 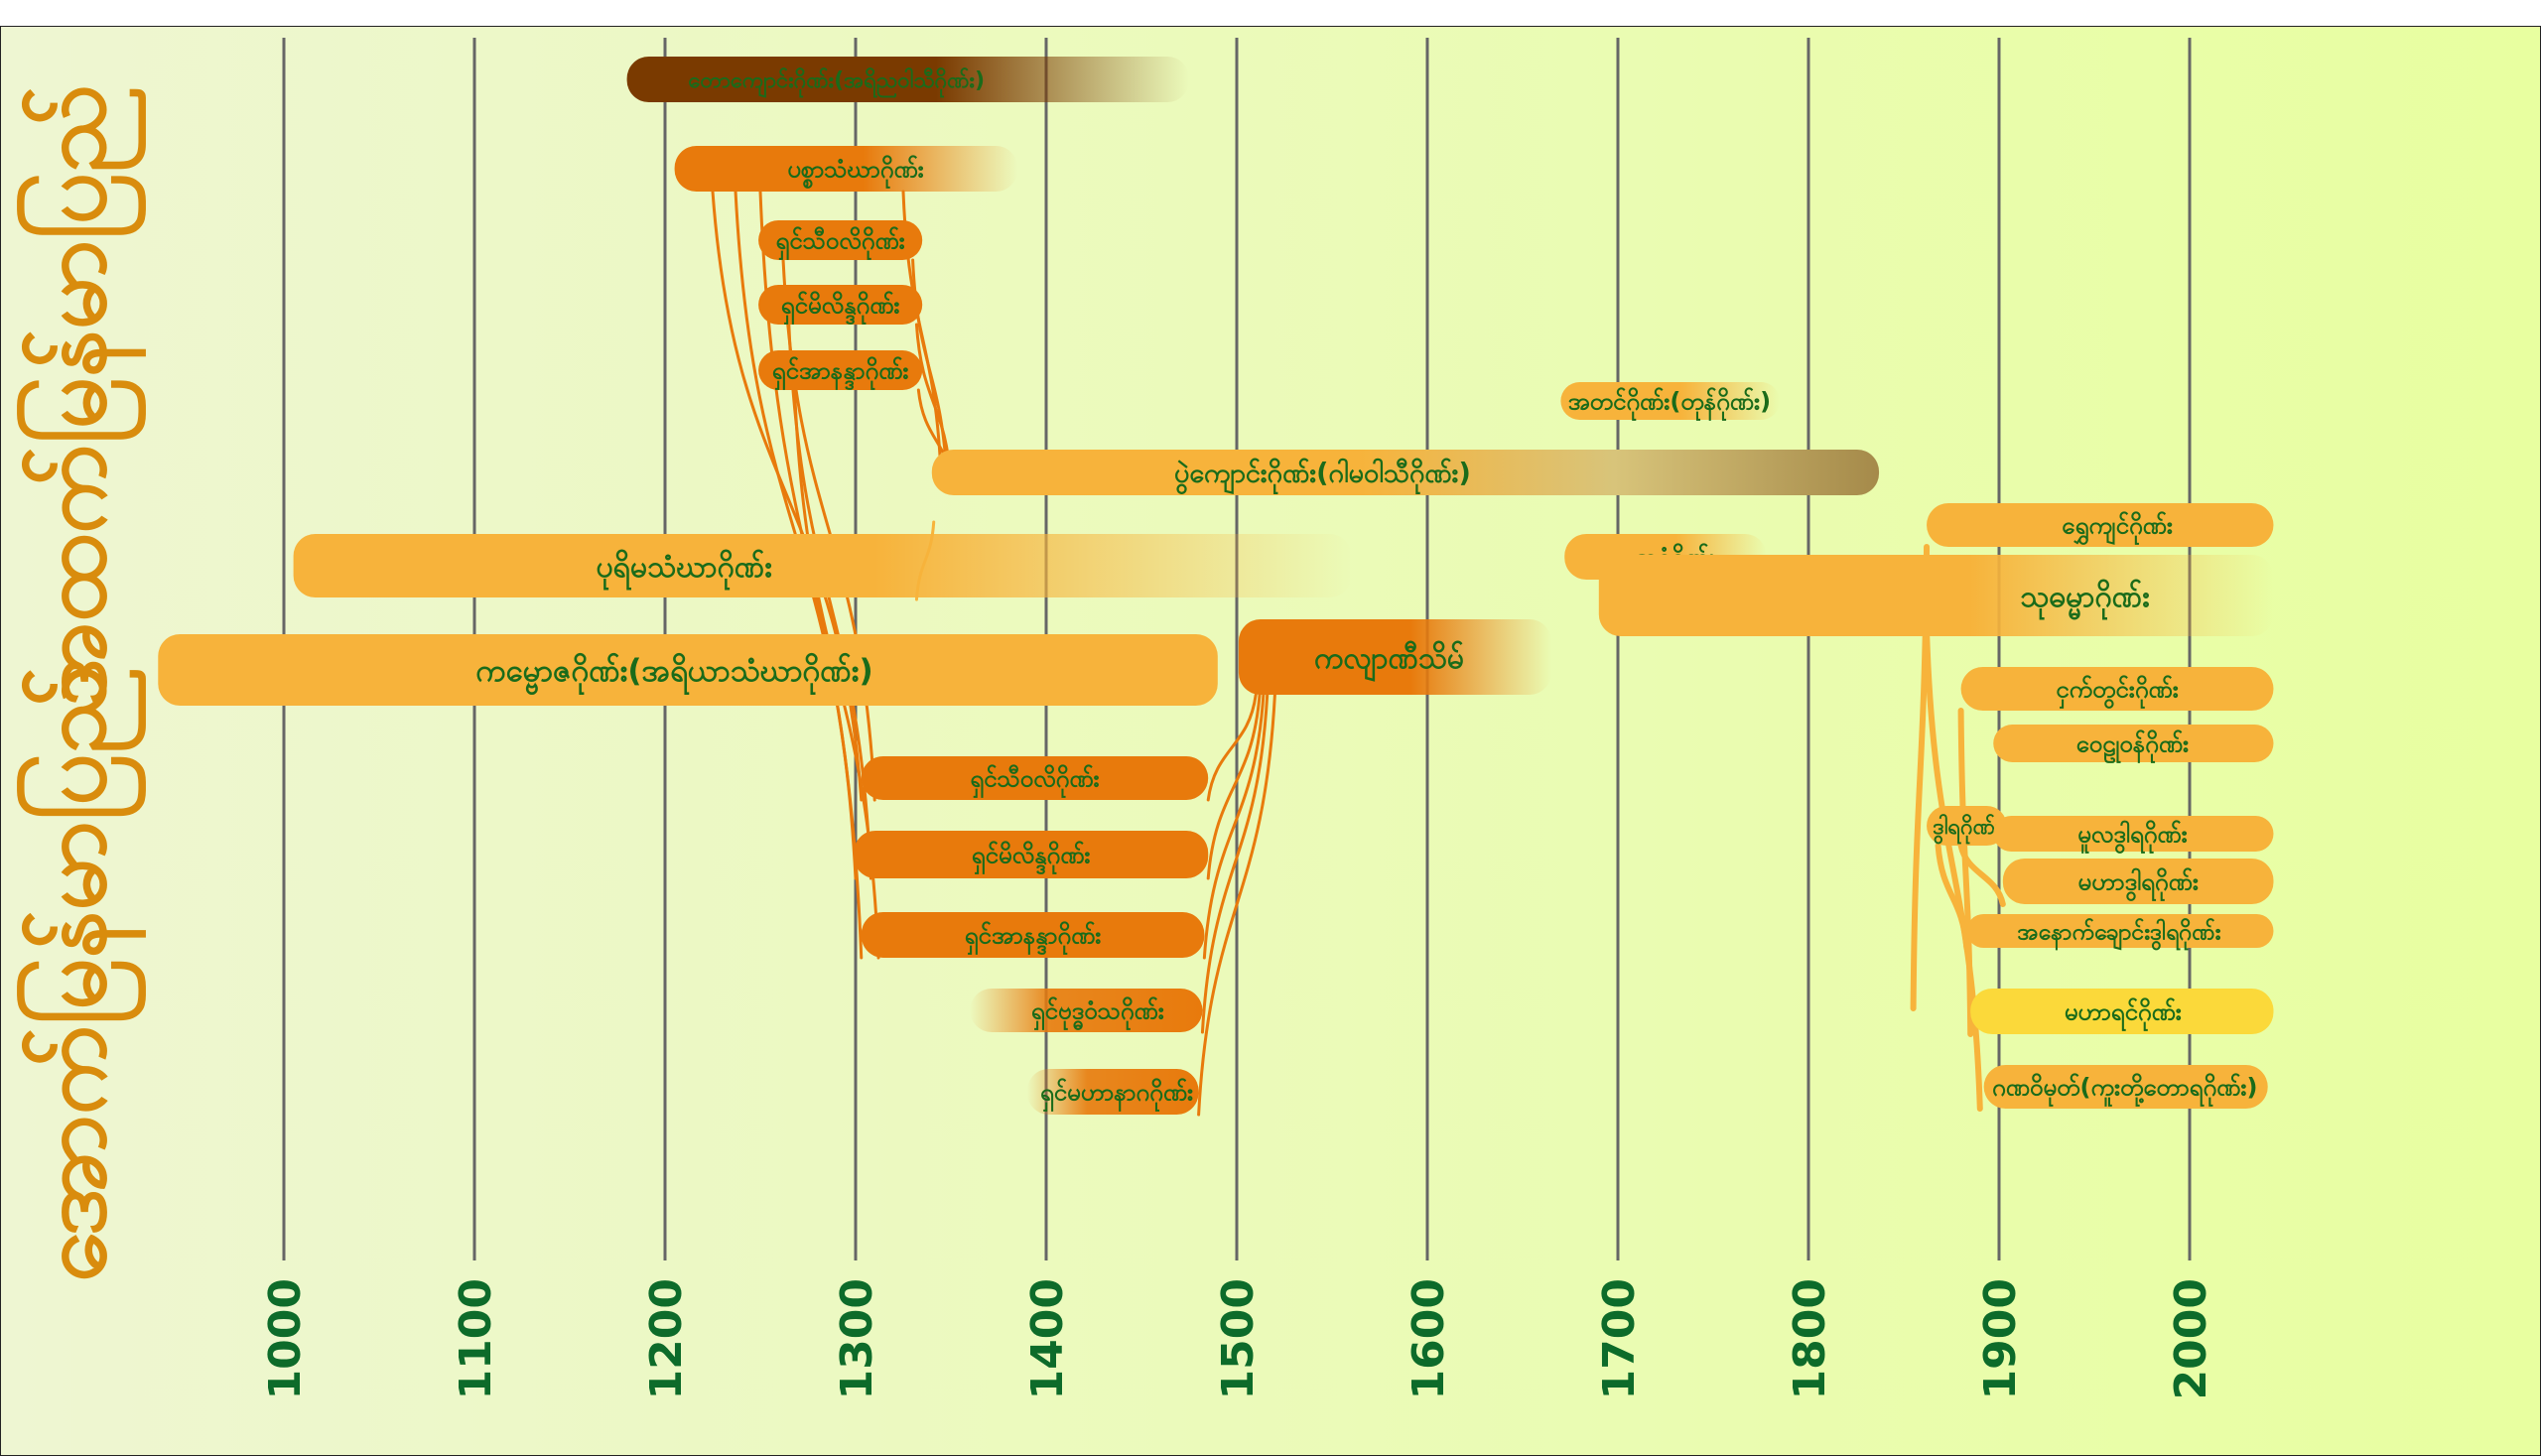 I want to click on year-tick-1200: 1200, so click(x=666, y=1338).